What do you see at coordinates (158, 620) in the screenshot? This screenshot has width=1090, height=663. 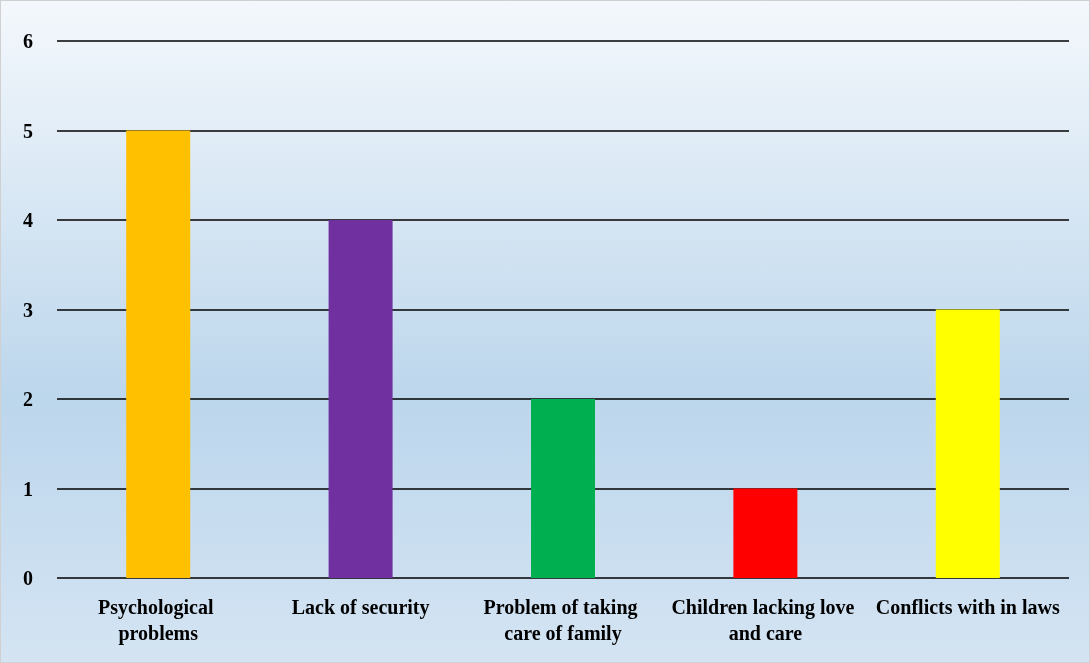 I see `x-tick-label: Psychological problems` at bounding box center [158, 620].